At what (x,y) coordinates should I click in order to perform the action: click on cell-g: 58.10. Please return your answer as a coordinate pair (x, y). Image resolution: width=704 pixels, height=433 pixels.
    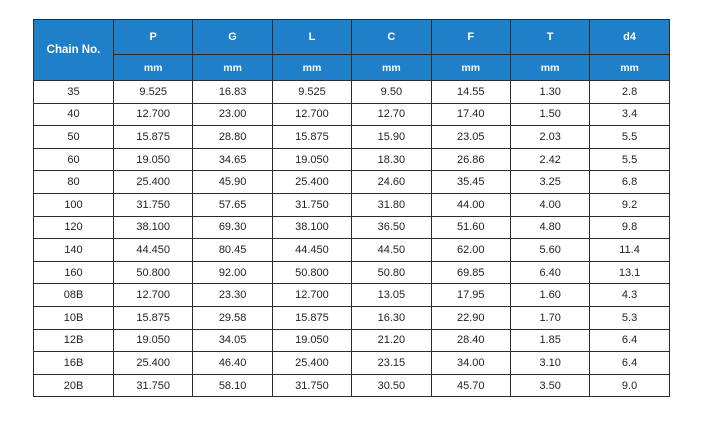
    Looking at the image, I should click on (232, 385).